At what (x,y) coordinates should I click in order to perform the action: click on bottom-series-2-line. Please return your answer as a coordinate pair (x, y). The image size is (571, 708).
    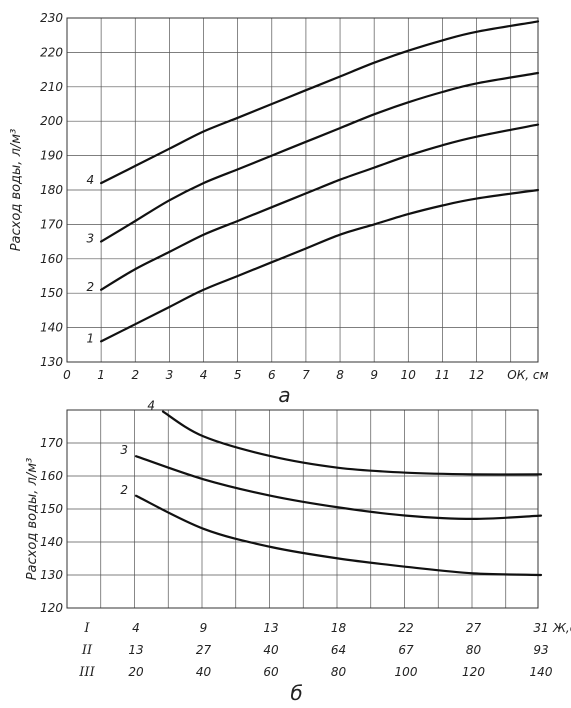
    Looking at the image, I should click on (338, 535).